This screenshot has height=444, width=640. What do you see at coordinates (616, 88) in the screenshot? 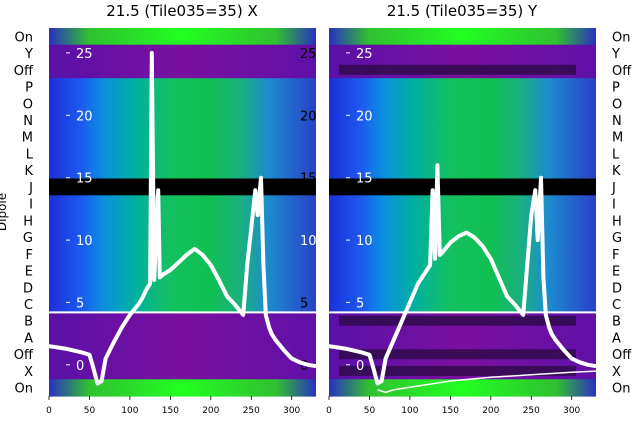
I see `row-label: P` at bounding box center [616, 88].